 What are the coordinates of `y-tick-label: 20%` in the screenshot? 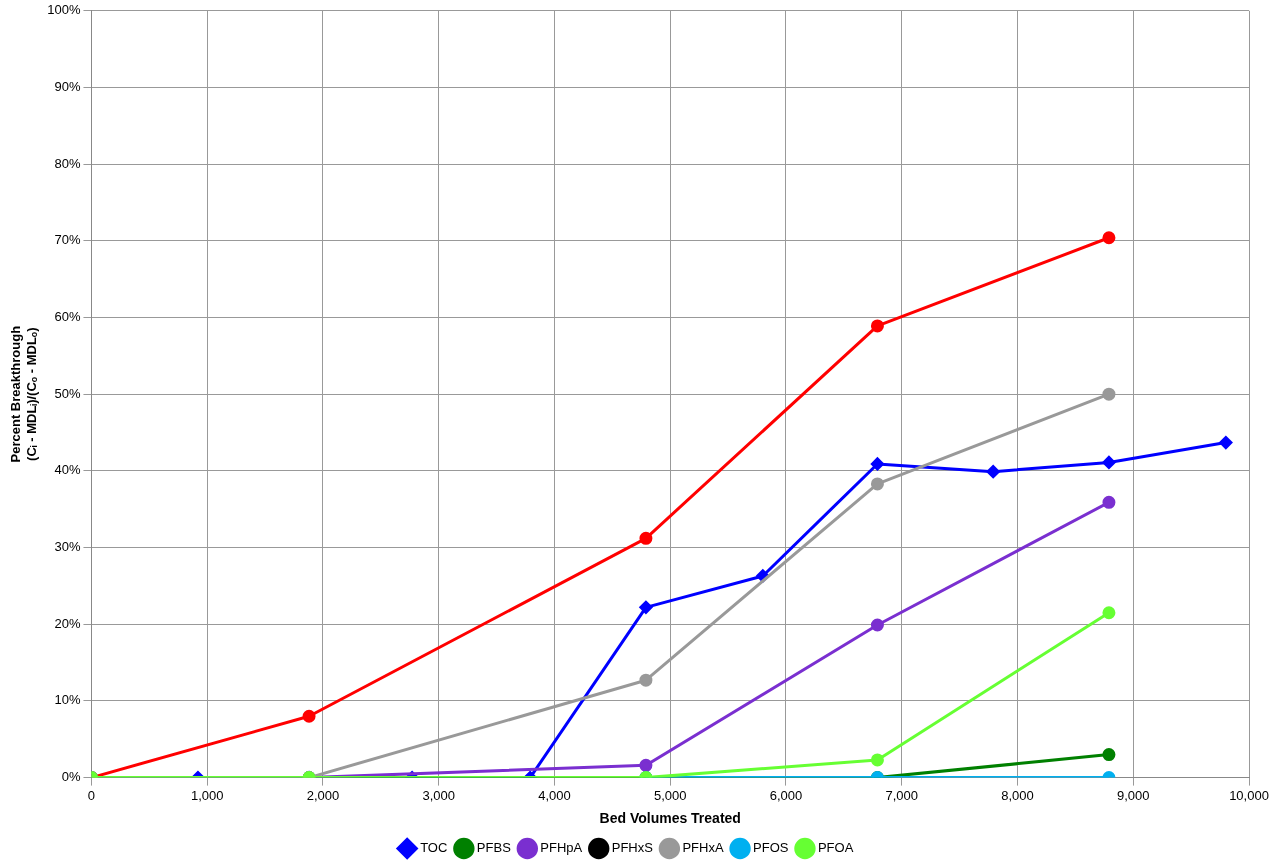 It's located at (67, 623).